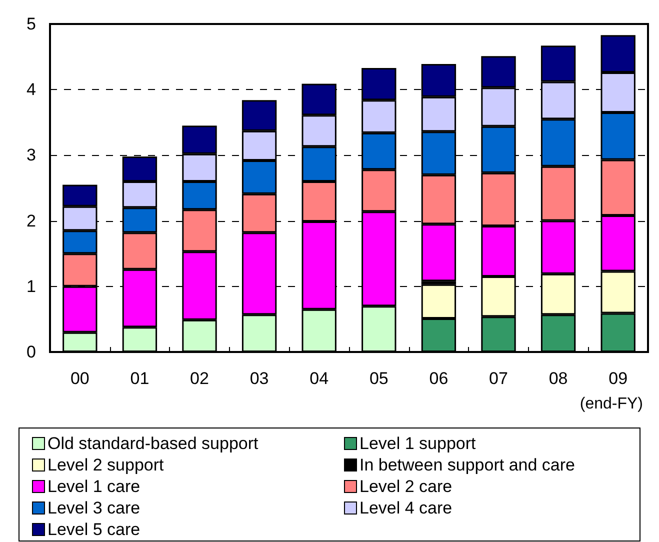 The width and height of the screenshot is (659, 542). What do you see at coordinates (467, 465) in the screenshot?
I see `legend-label: In between support and care` at bounding box center [467, 465].